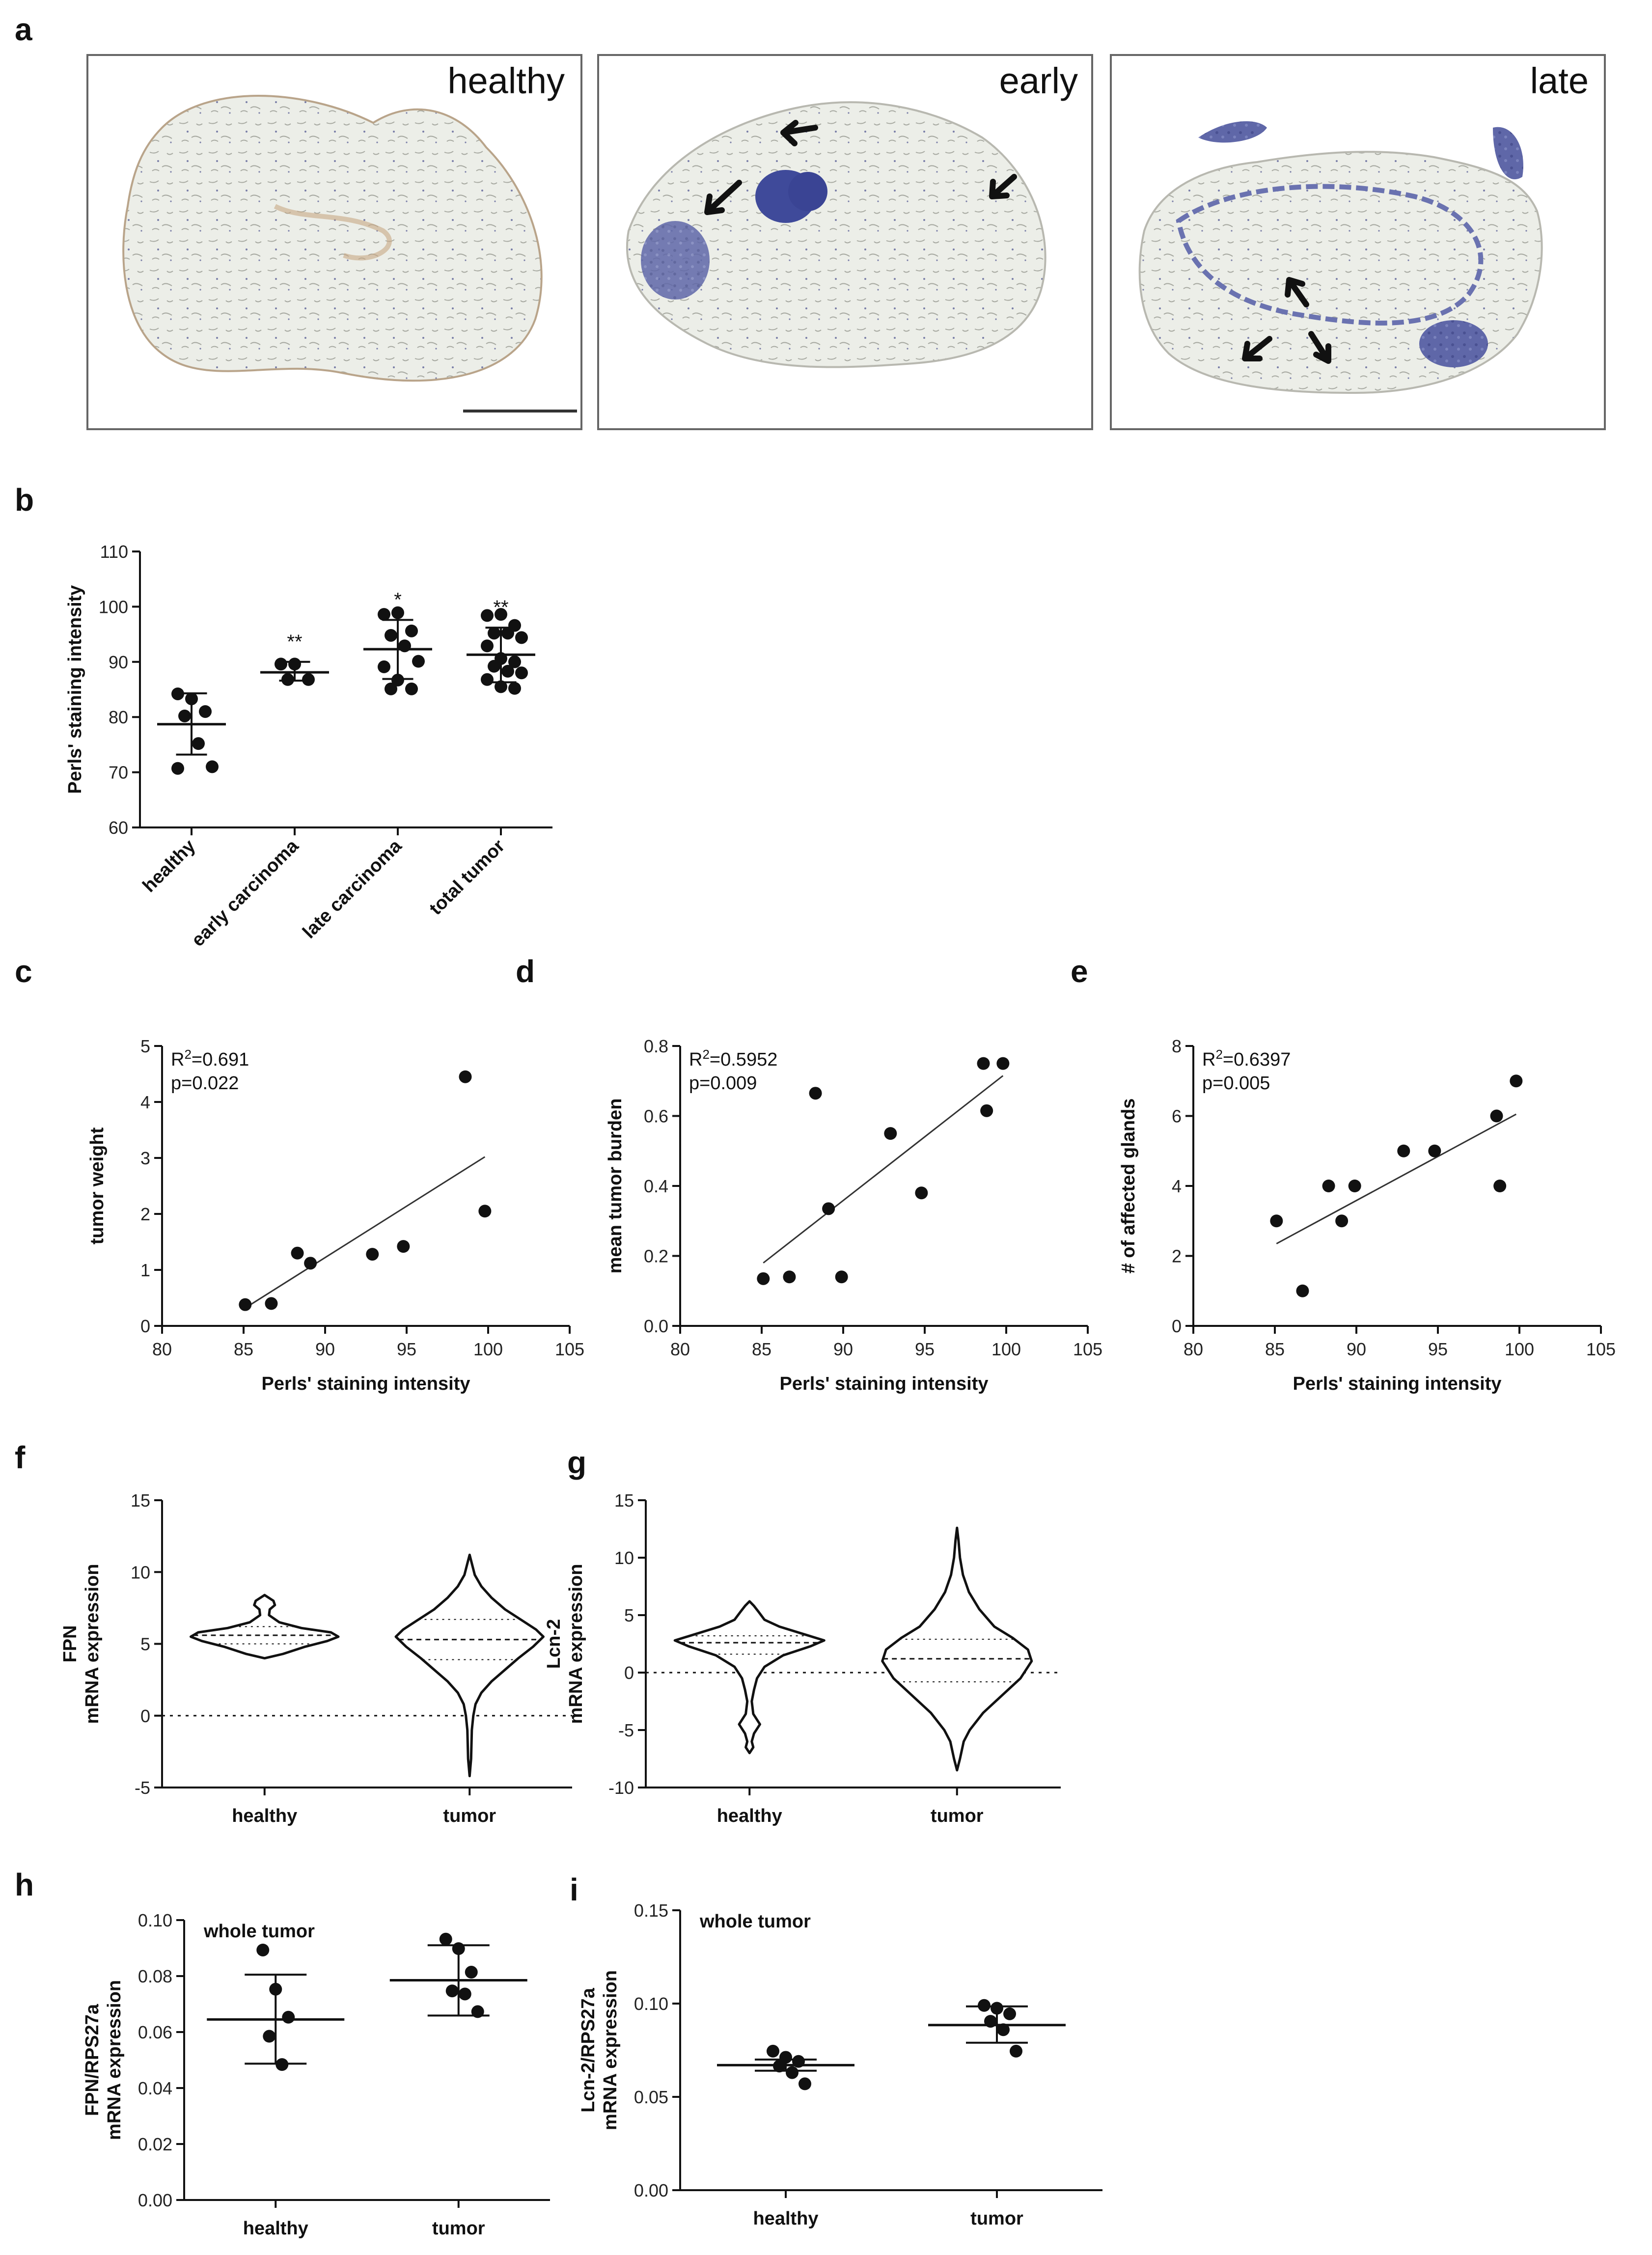 This screenshot has height=2255, width=1652. Describe the element at coordinates (24, 500) in the screenshot. I see `panel-letter: b` at that location.